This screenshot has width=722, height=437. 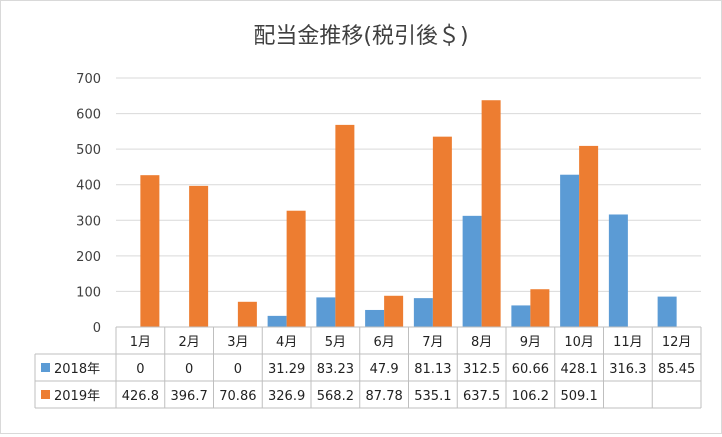 What do you see at coordinates (286, 369) in the screenshot?
I see `data-label: 31.29` at bounding box center [286, 369].